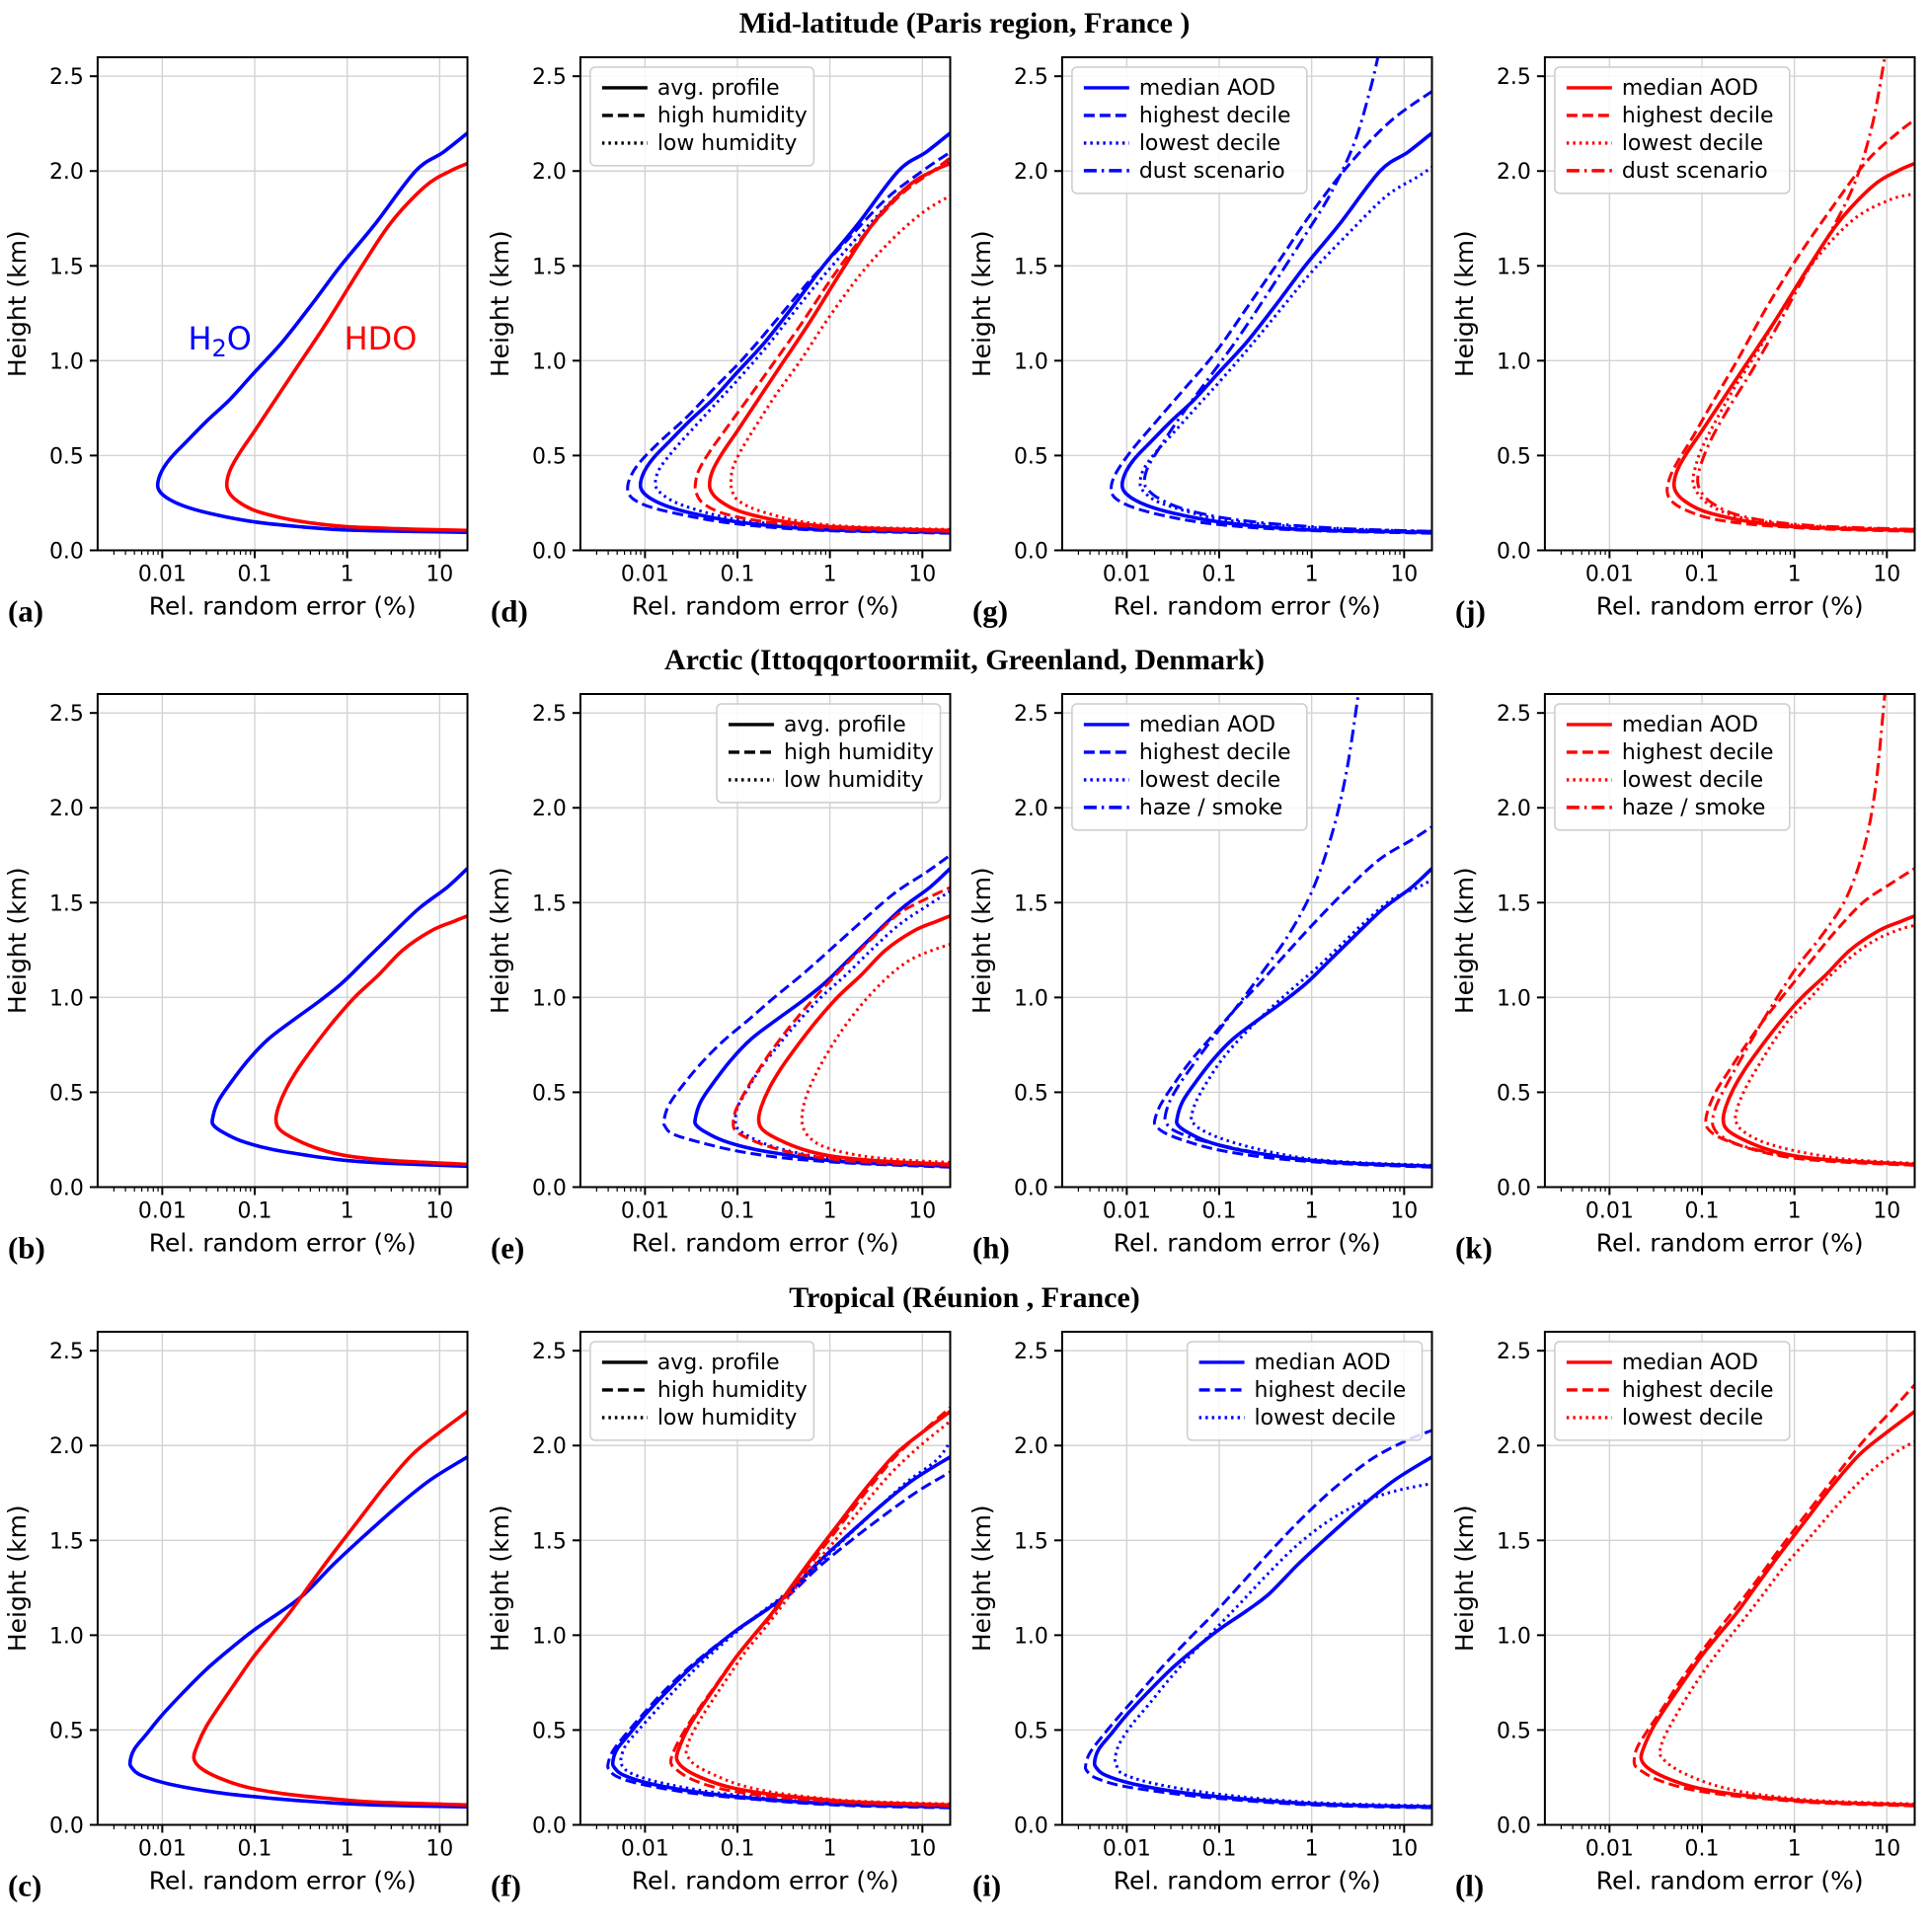 Image resolution: width=1929 pixels, height=1932 pixels. Describe the element at coordinates (717, 88) in the screenshot. I see `legend-label: avg. profile` at that location.